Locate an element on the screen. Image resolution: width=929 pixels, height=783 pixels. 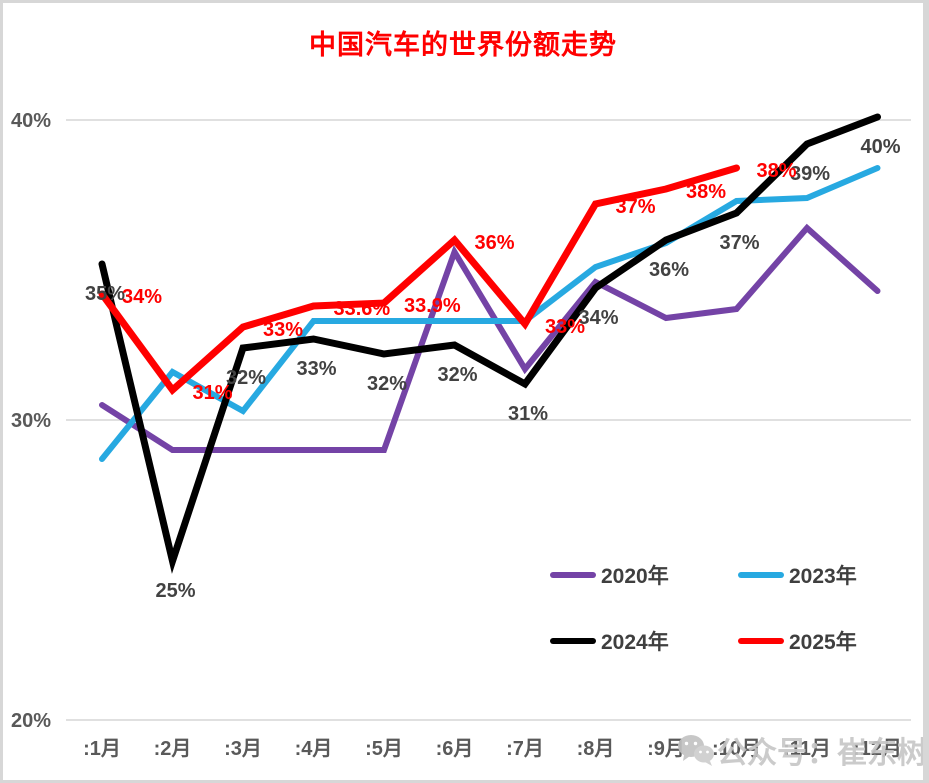
data-label-2024-7: 31% is located at coordinates (528, 414).